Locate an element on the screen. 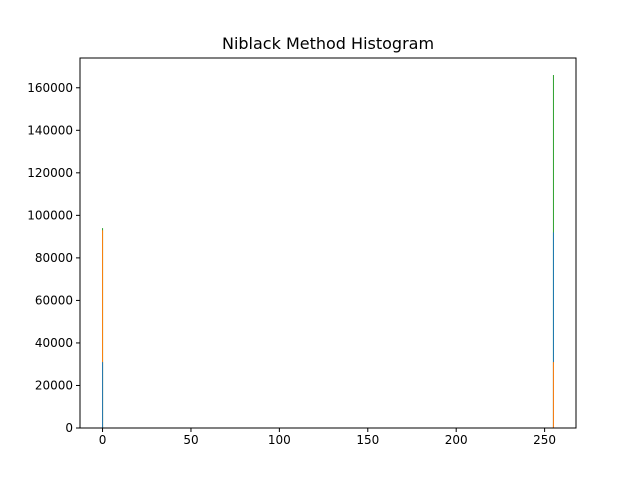 The width and height of the screenshot is (640, 480). y-tick-label: 60000 is located at coordinates (54, 300).